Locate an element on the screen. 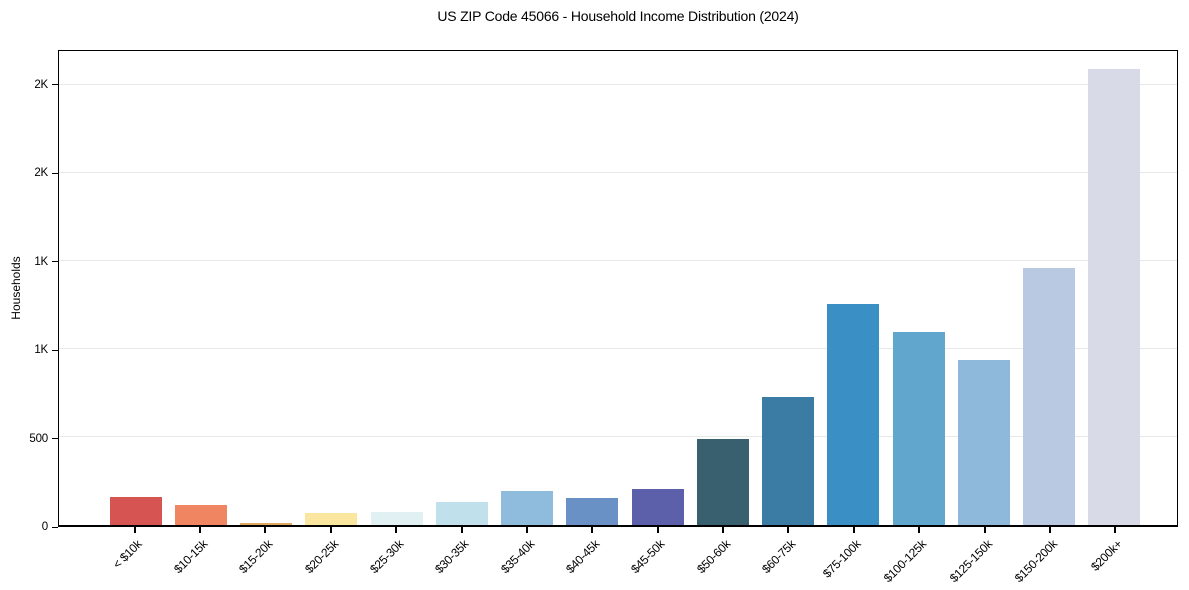 The width and height of the screenshot is (1189, 590). bar-$50-60k is located at coordinates (722, 481).